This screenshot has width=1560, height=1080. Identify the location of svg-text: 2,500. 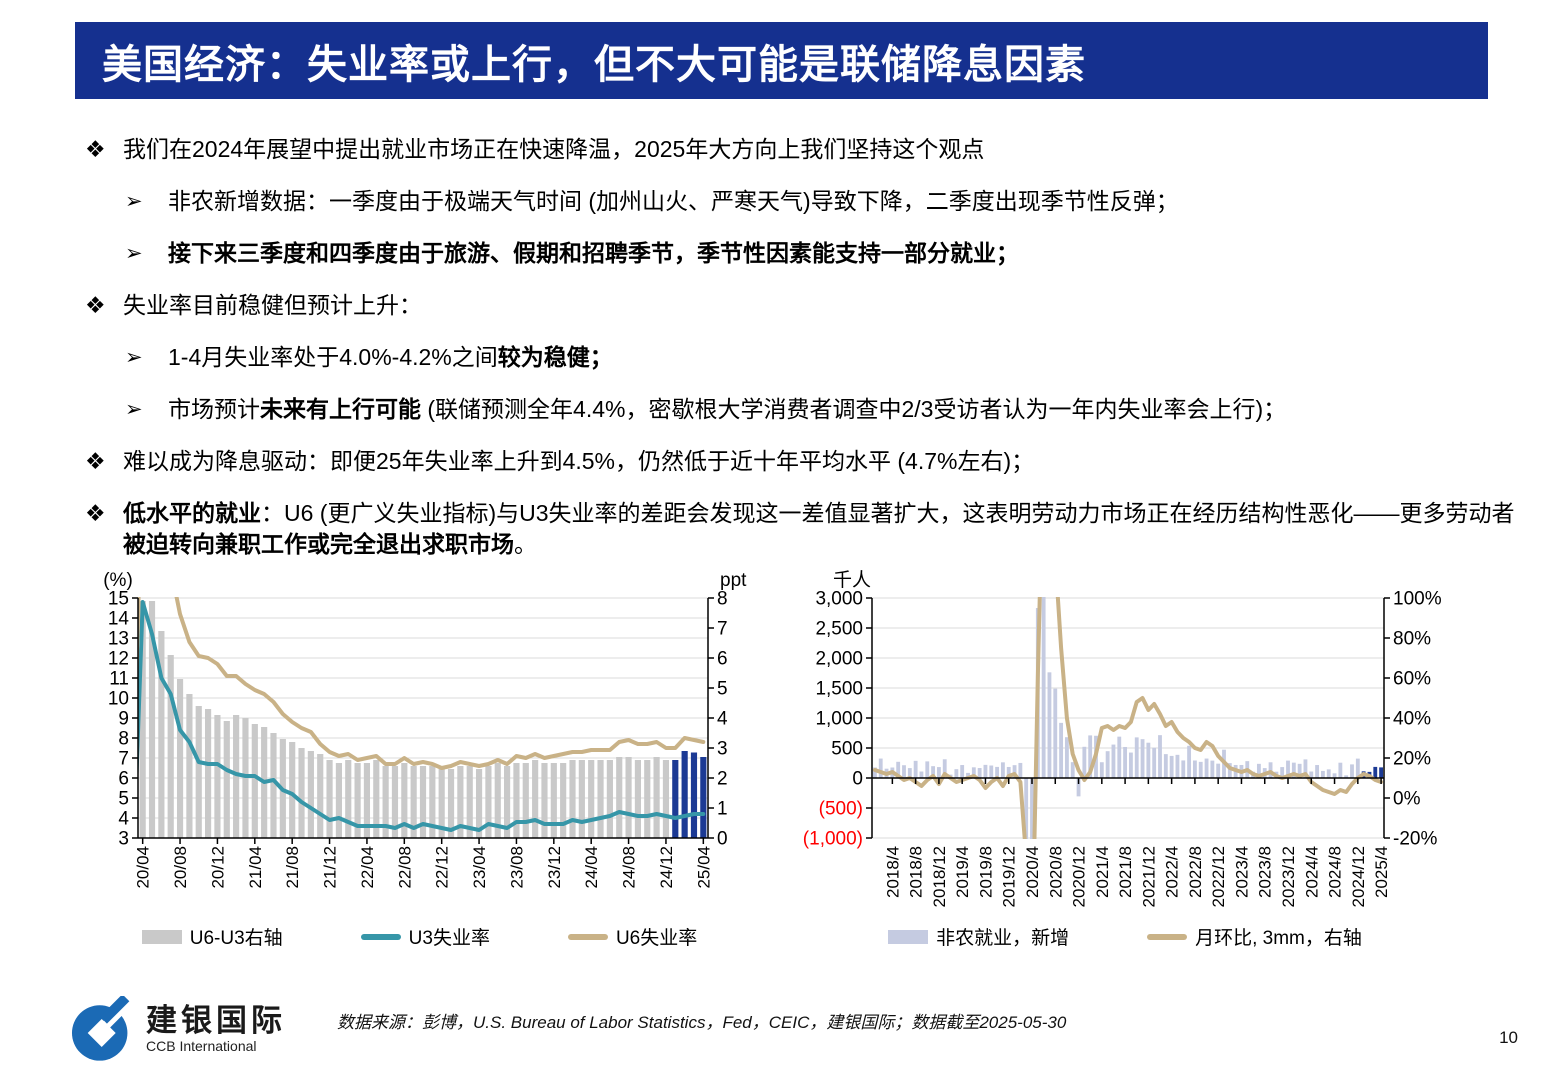
(839, 629).